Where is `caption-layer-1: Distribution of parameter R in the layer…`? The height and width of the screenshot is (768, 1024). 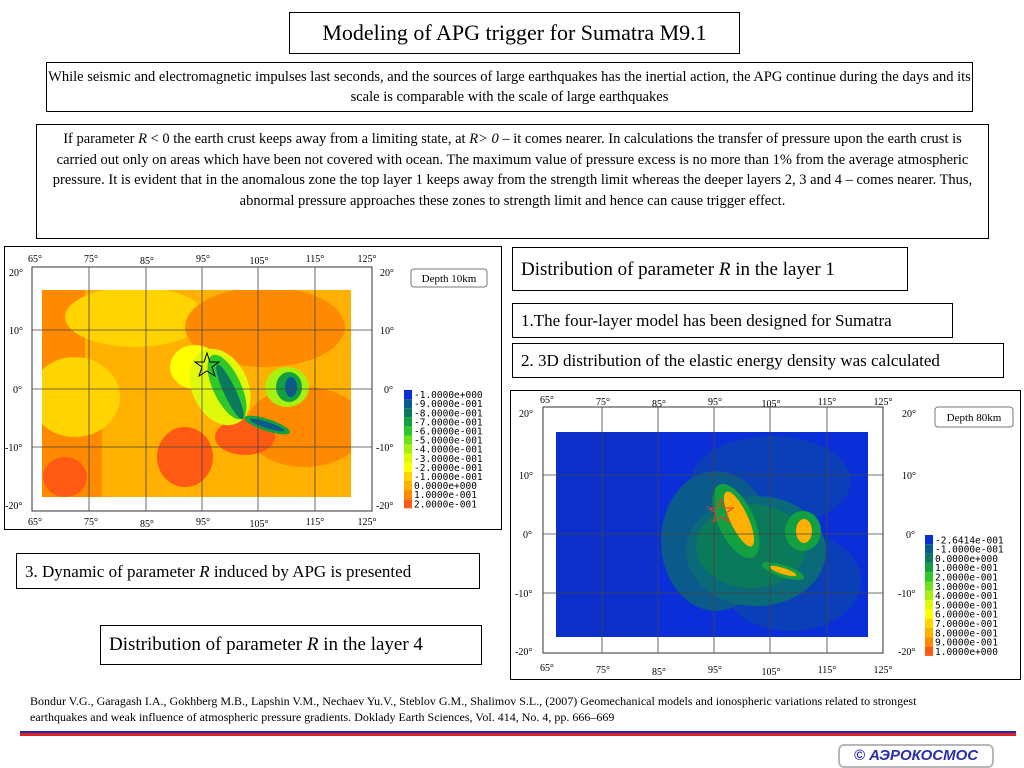 caption-layer-1: Distribution of parameter R in the layer… is located at coordinates (710, 269).